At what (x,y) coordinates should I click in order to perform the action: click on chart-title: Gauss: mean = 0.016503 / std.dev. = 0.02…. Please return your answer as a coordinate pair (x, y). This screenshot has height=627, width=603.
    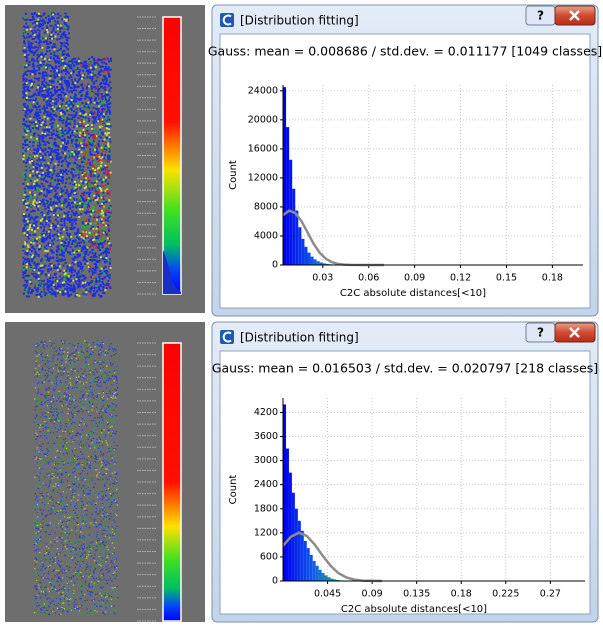
    Looking at the image, I should click on (405, 368).